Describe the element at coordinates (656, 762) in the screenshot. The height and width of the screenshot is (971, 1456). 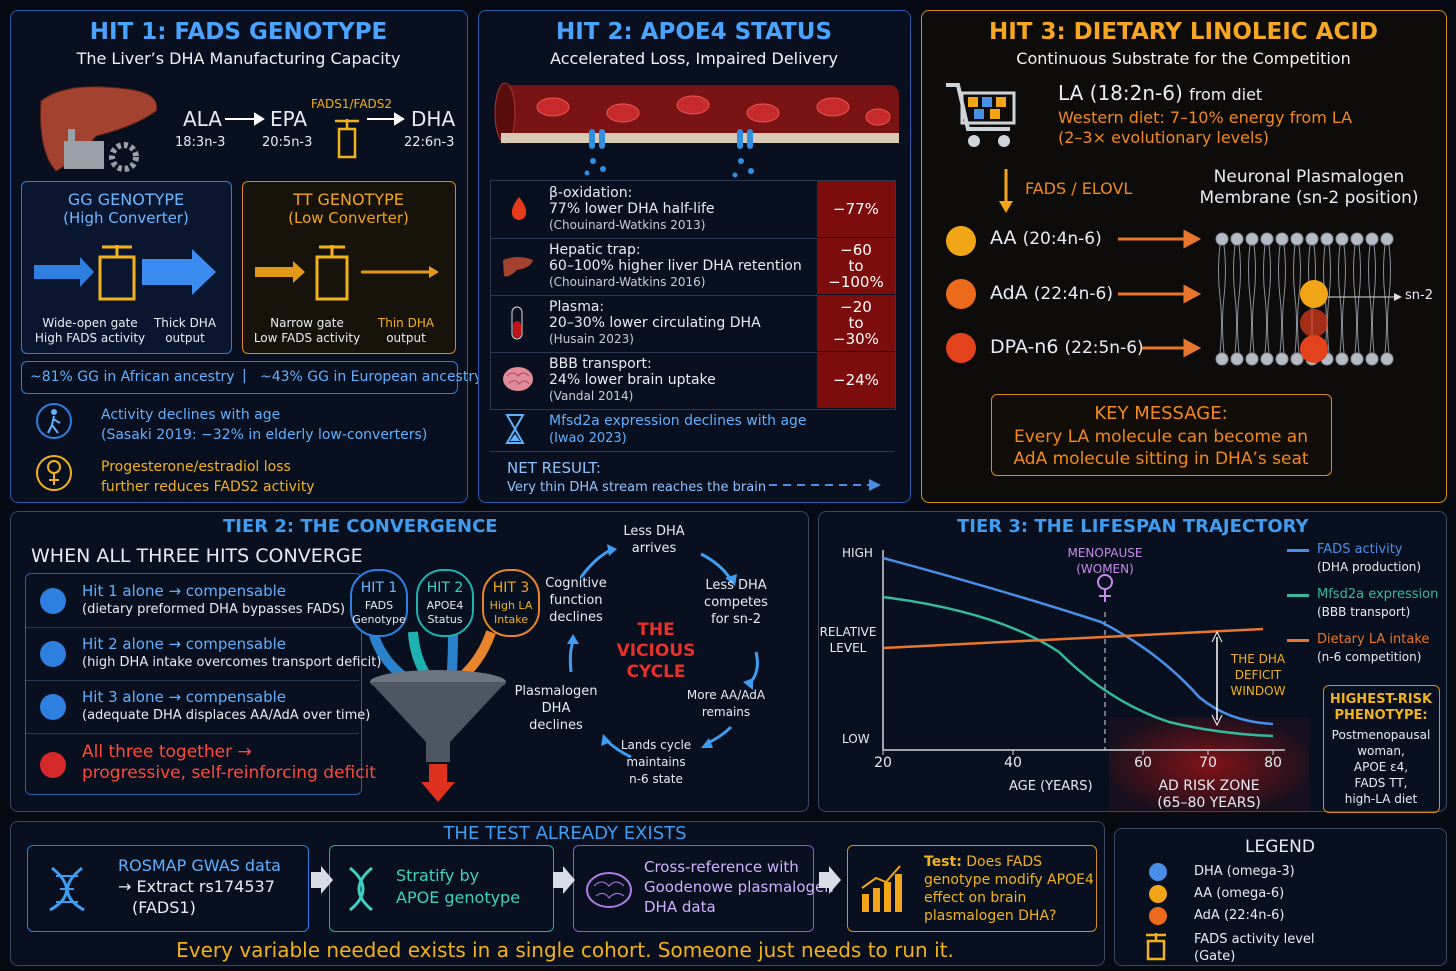
I see `cycle-step: maintains` at that location.